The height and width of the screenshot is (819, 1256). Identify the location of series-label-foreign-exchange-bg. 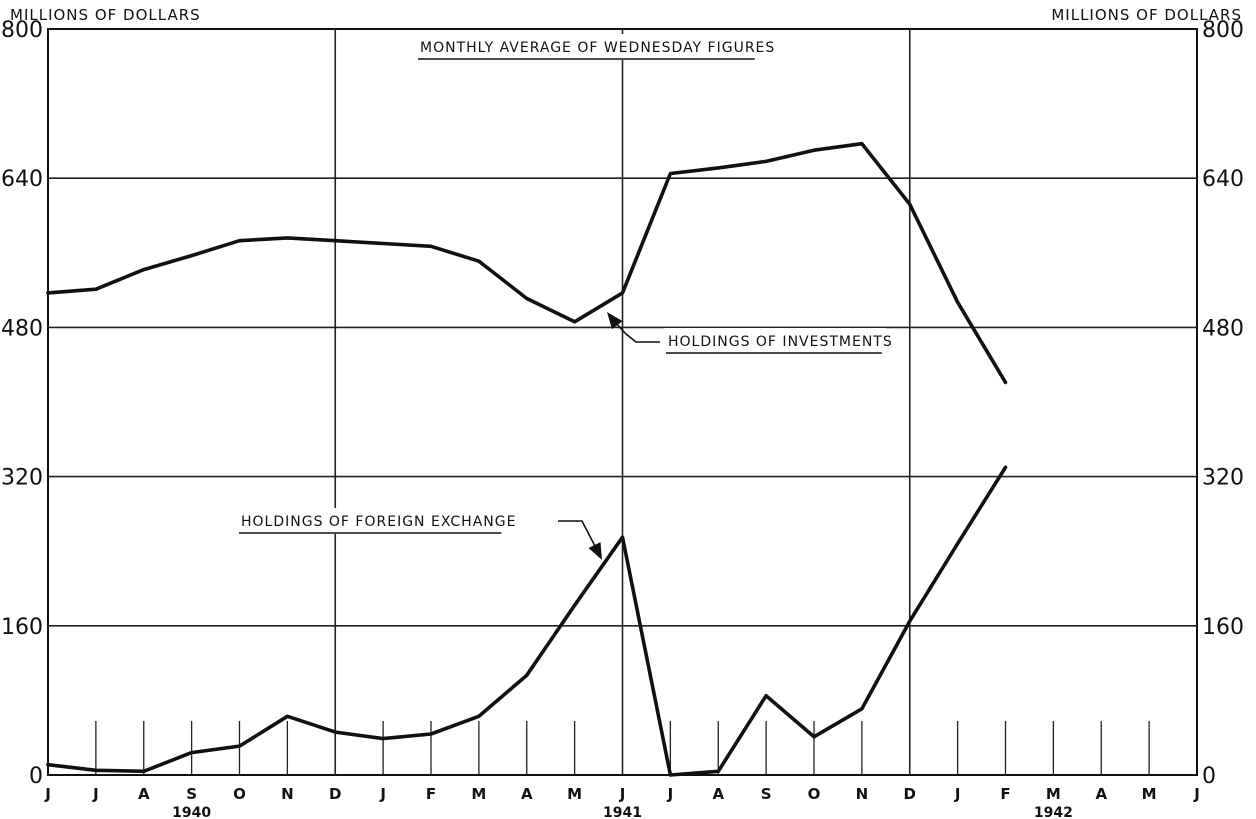
(371, 521).